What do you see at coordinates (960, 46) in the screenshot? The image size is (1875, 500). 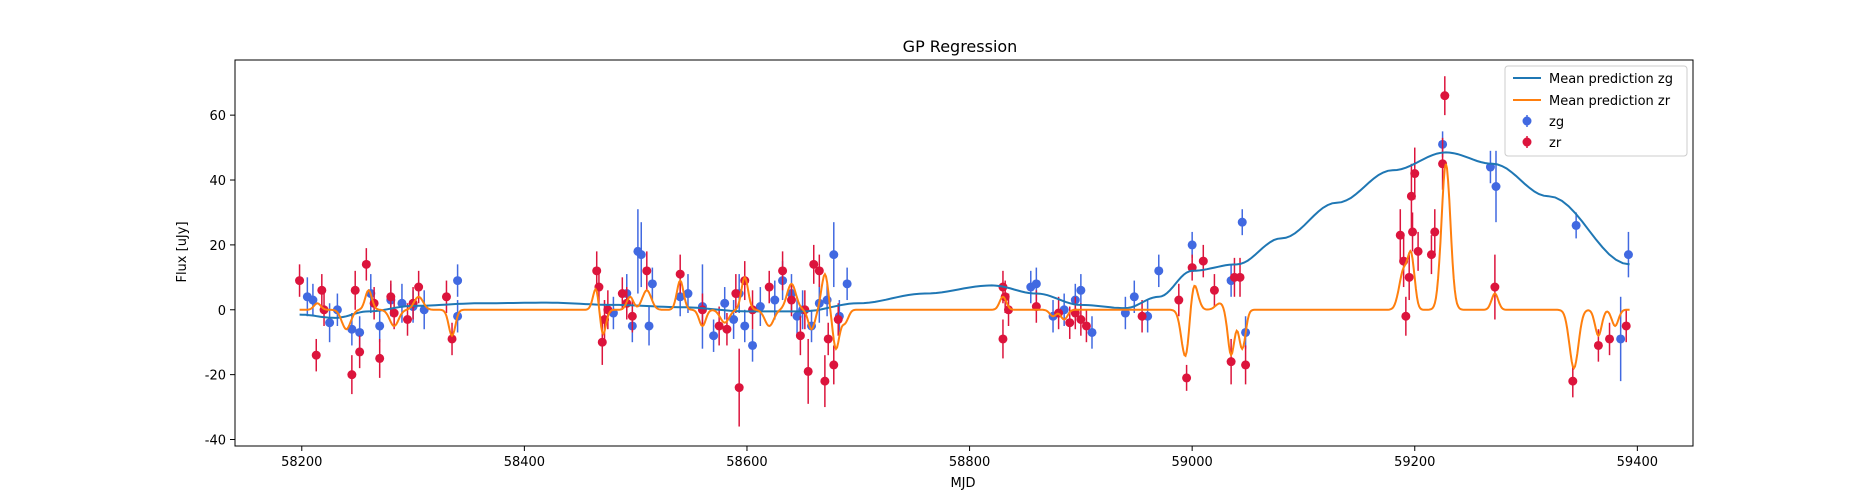 I see `chart-title: GP Regression` at bounding box center [960, 46].